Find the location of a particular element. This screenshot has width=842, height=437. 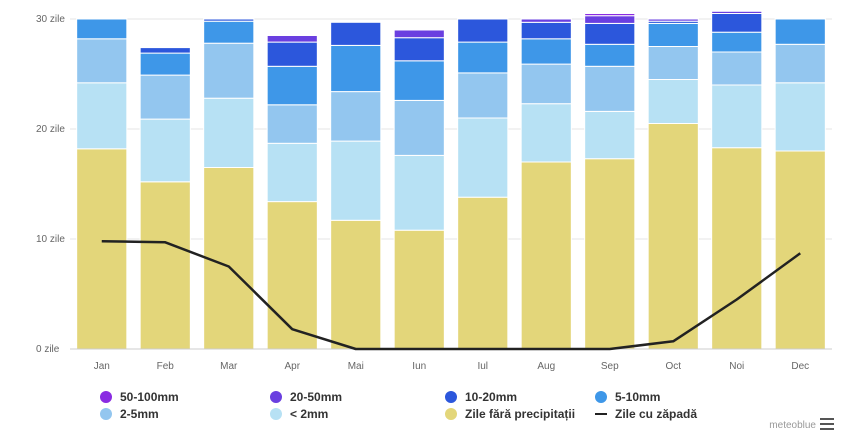

x-tick-label: Noi is located at coordinates (736, 366).